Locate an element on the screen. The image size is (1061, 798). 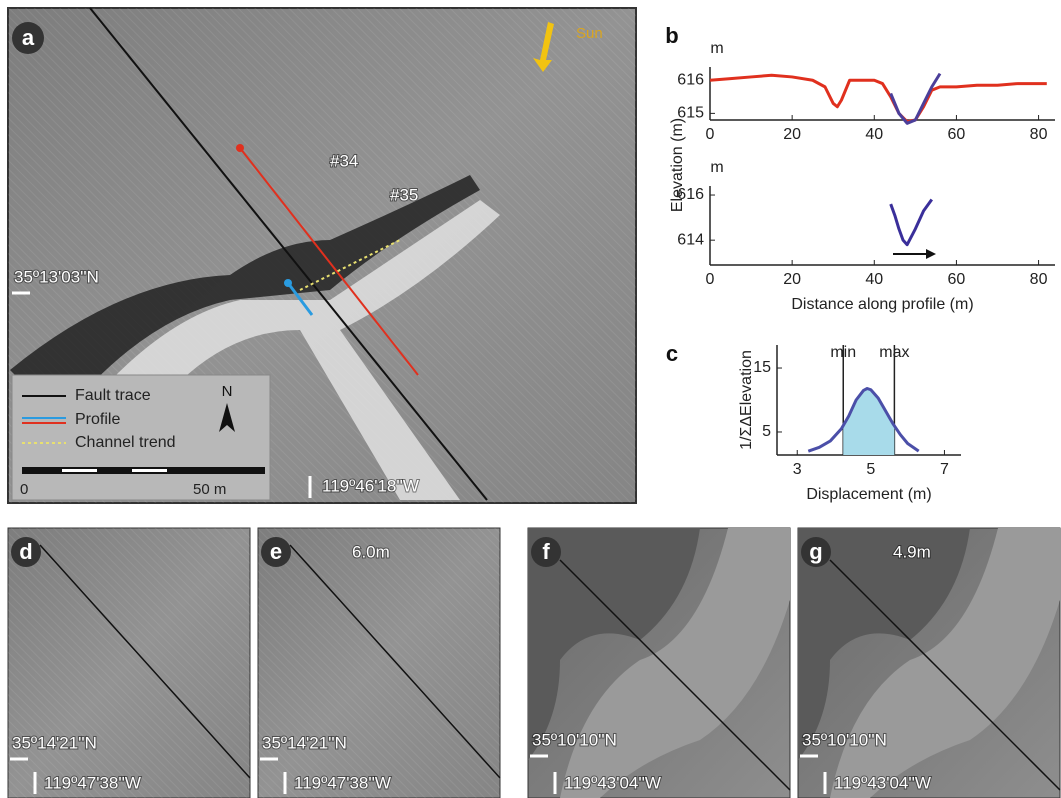
scale-label: 50 m is located at coordinates (209, 489).